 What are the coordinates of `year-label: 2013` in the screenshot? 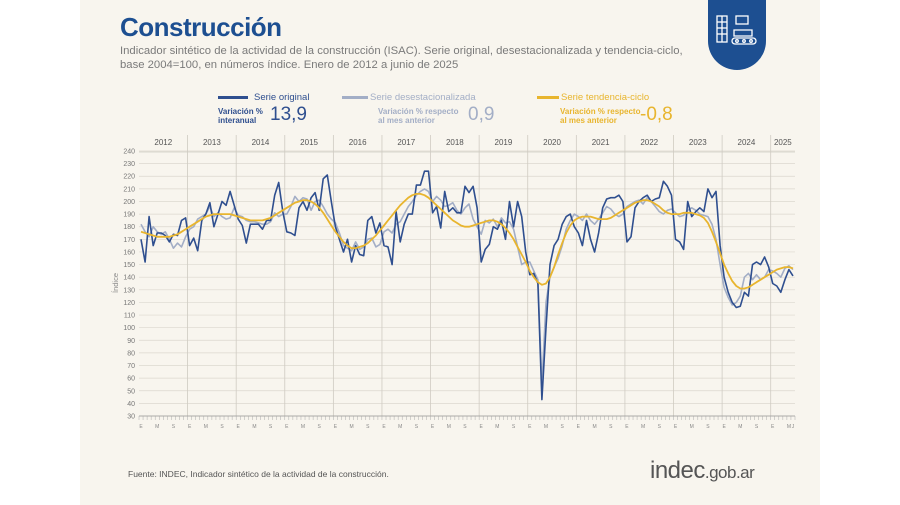 It's located at (212, 142).